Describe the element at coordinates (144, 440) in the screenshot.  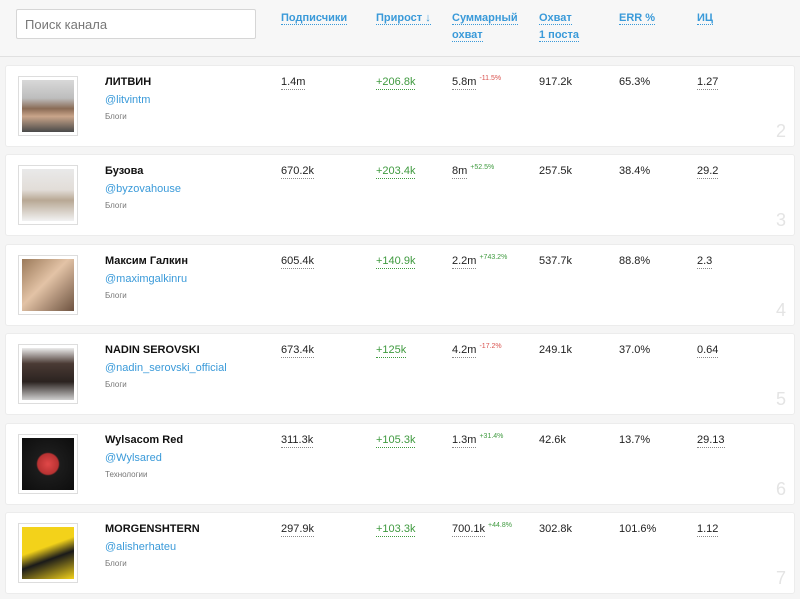
I see `channel-name: Wylsacom Red` at that location.